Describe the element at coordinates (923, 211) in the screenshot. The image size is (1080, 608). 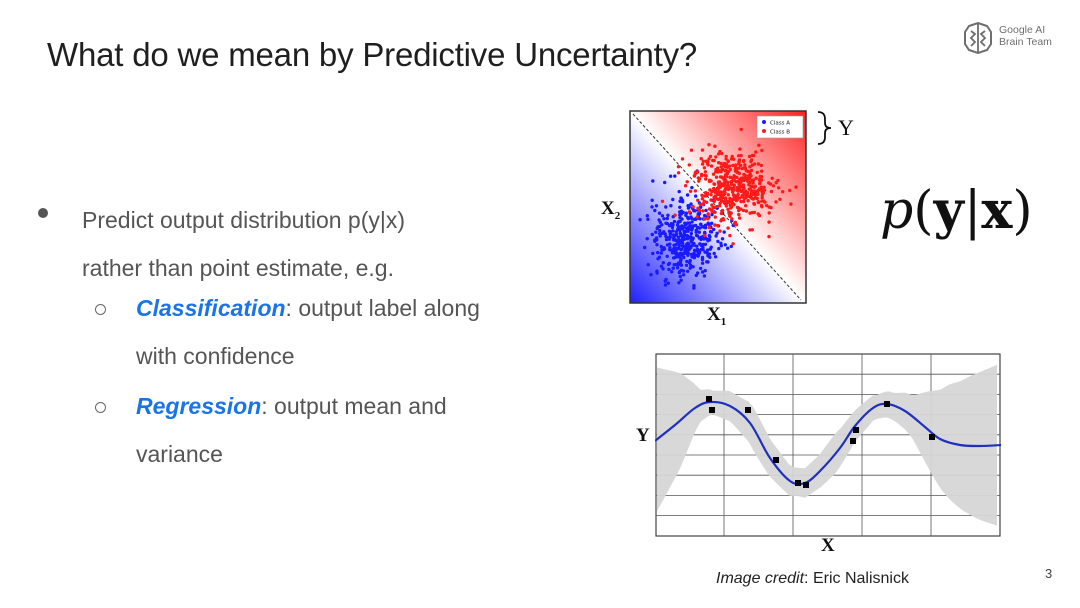
I see `formula-open-paren: (` at that location.